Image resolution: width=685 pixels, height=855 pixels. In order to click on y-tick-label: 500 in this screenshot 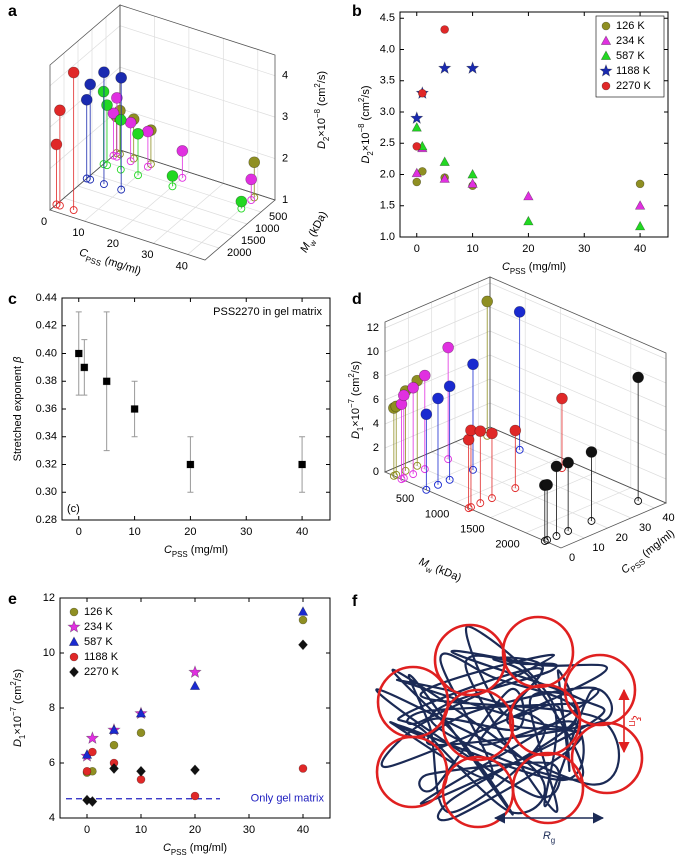, I will do `click(278, 217)`.